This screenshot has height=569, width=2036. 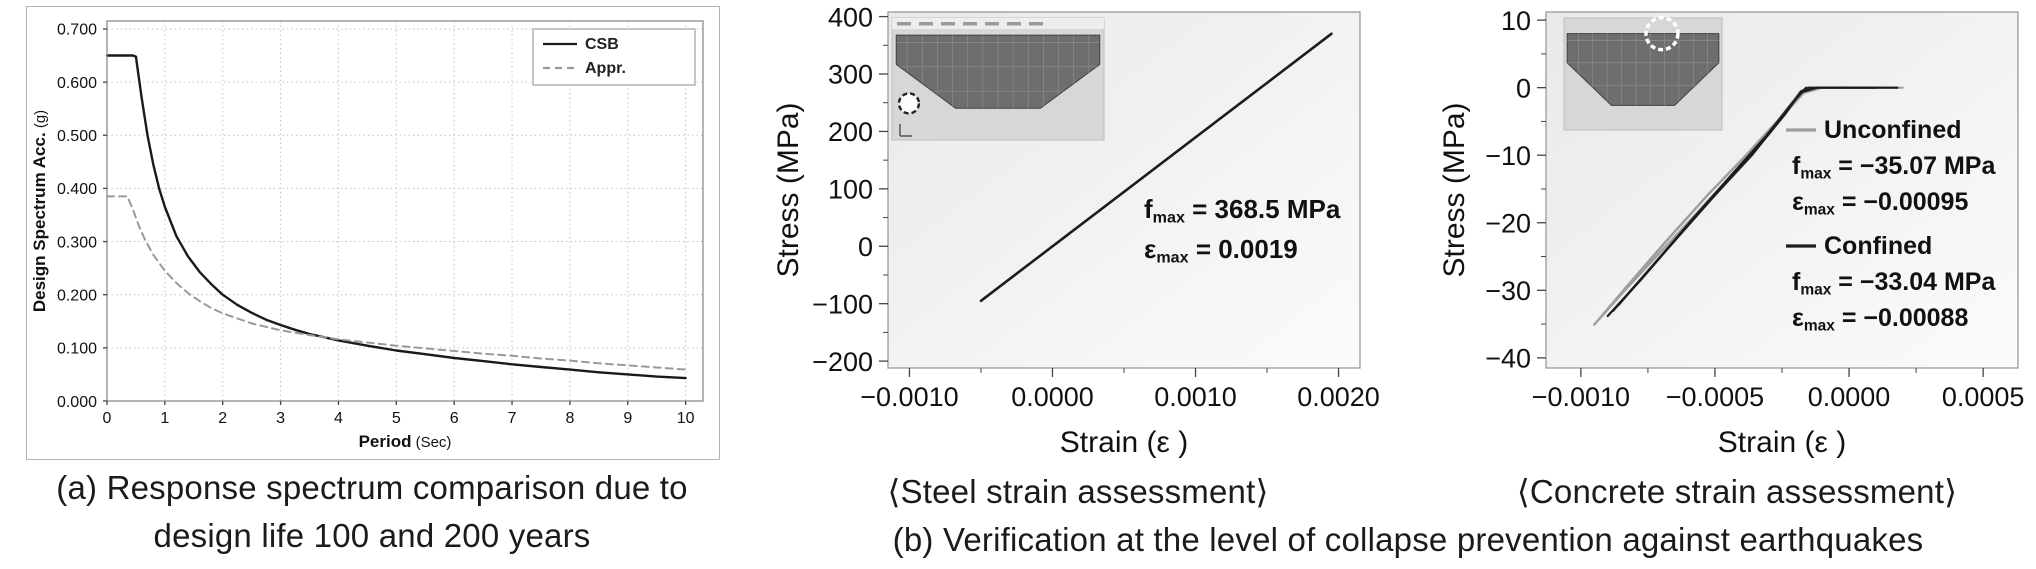 What do you see at coordinates (605, 68) in the screenshot?
I see `legend-label: Appr.` at bounding box center [605, 68].